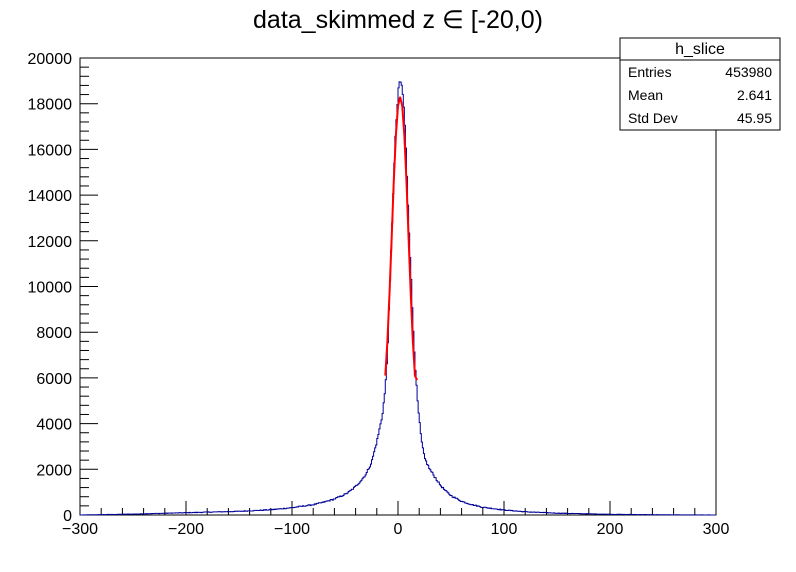  Describe the element at coordinates (754, 95) in the screenshot. I see `stats-mean-value: 2.641` at that location.